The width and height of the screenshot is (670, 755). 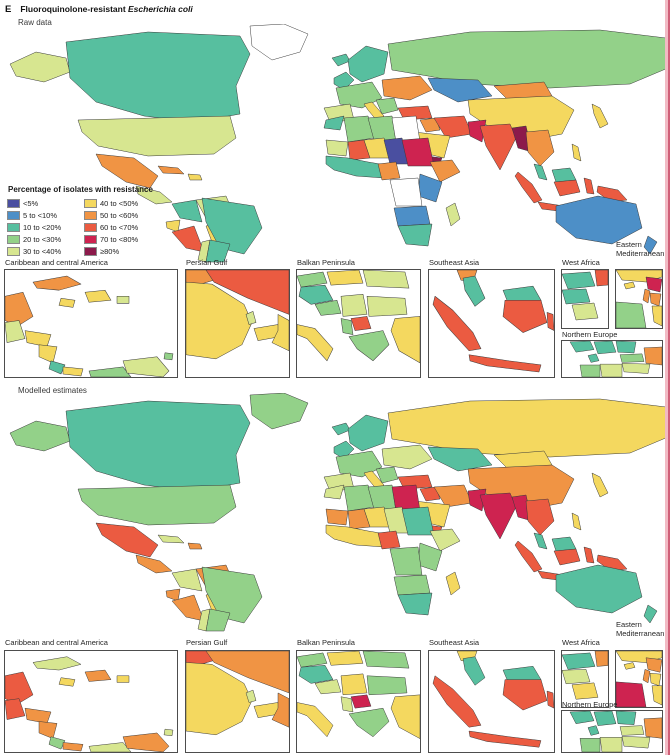 I want to click on region-romania, so click(x=386, y=660).